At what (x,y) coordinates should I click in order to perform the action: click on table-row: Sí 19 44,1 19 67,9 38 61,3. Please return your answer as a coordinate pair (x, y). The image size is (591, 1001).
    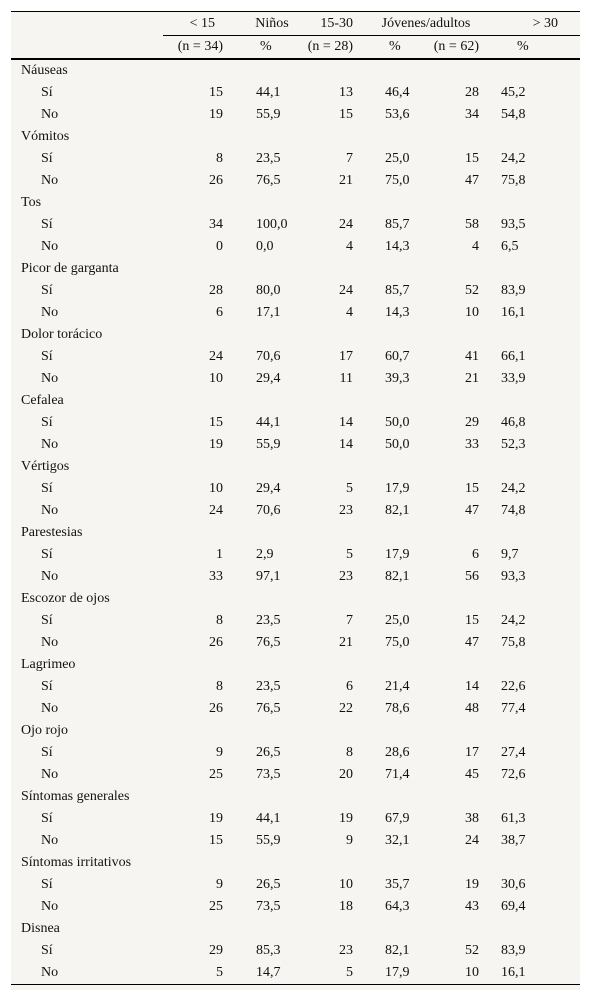
    Looking at the image, I should click on (295, 819).